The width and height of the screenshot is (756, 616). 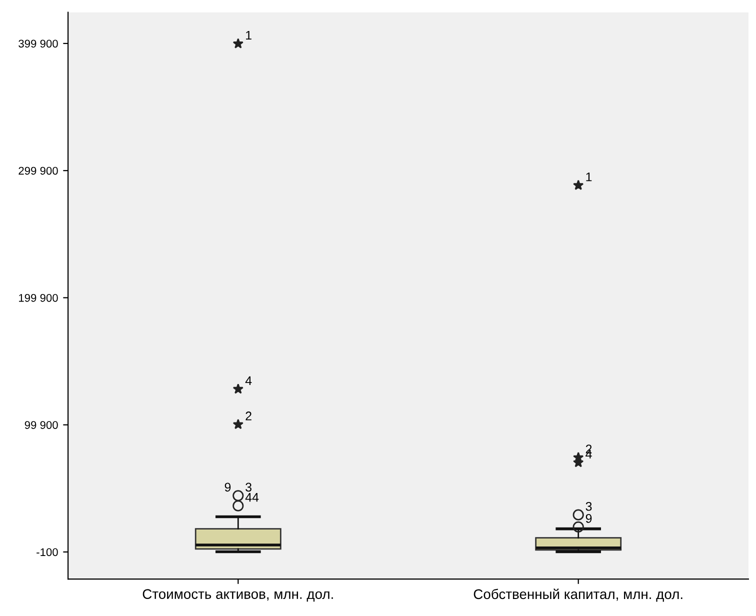 I want to click on y-tick-label: 199 900, so click(x=38, y=298).